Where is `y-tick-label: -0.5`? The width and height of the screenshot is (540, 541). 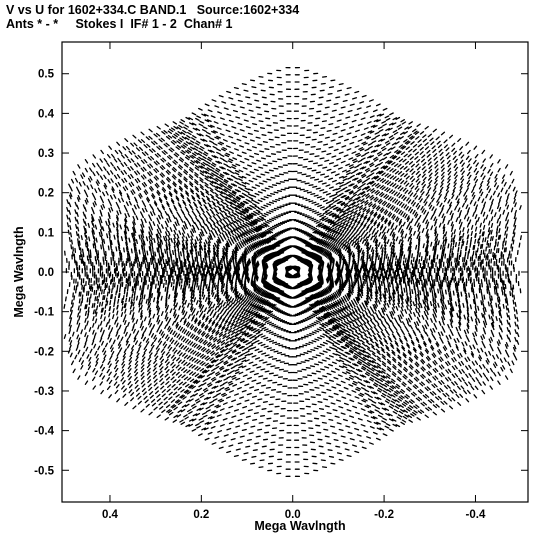 y-tick-label: -0.5 is located at coordinates (44, 471).